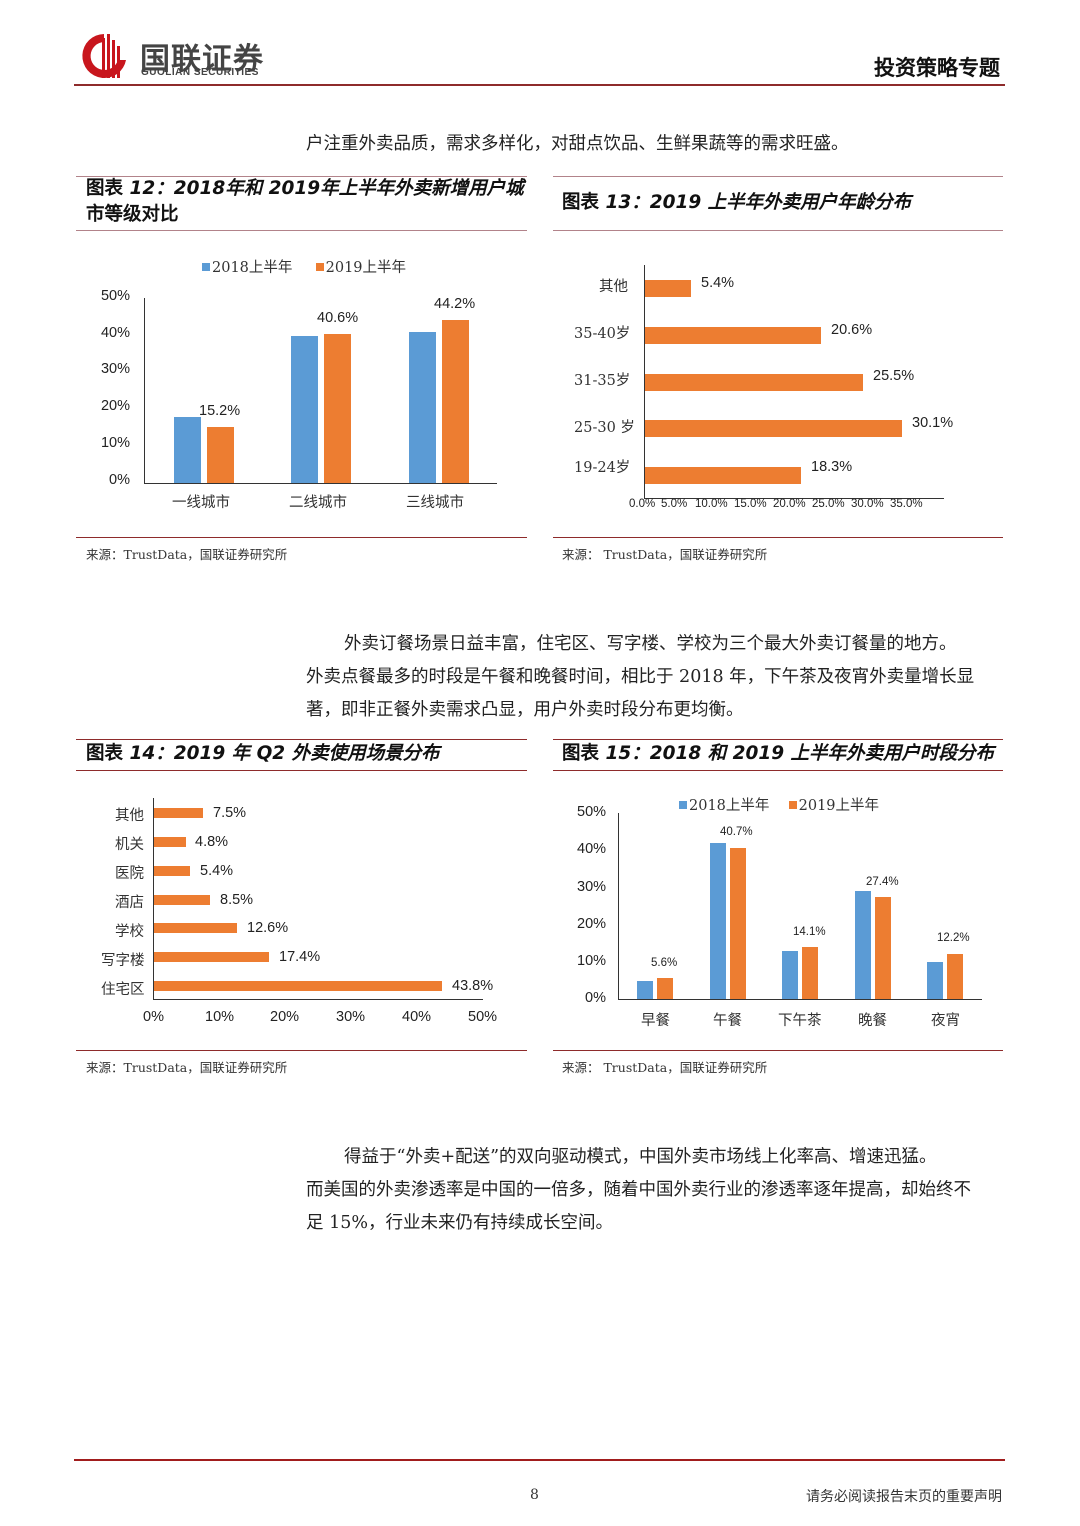  What do you see at coordinates (894, 376) in the screenshot?
I see `bar-label: 25.5%` at bounding box center [894, 376].